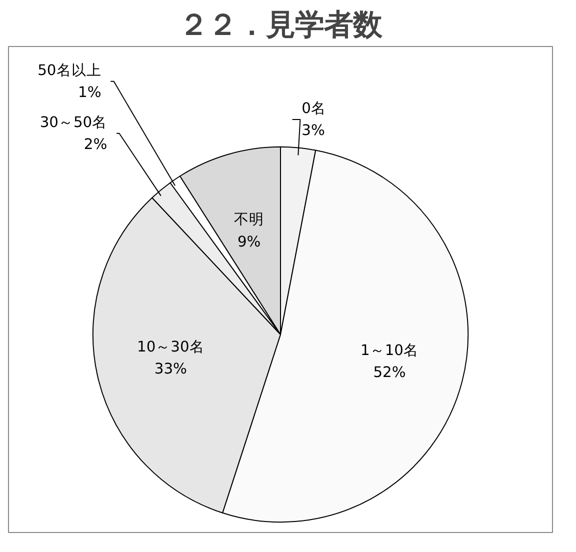 The height and width of the screenshot is (552, 576). Describe the element at coordinates (170, 347) in the screenshot. I see `slice-label: 10～30名` at that location.